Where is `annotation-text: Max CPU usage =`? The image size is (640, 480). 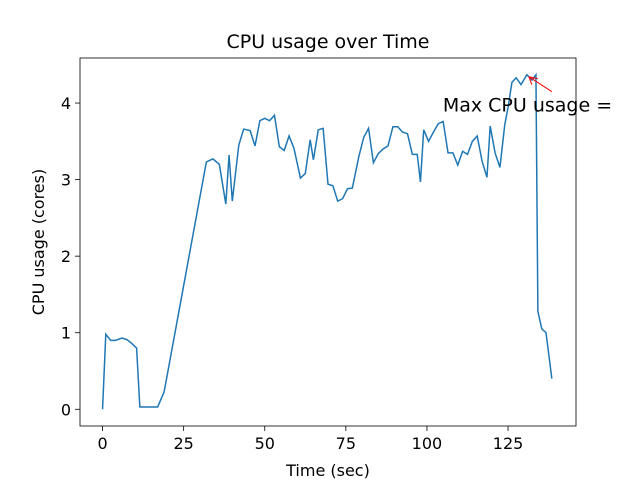 annotation-text: Max CPU usage = is located at coordinates (527, 106).